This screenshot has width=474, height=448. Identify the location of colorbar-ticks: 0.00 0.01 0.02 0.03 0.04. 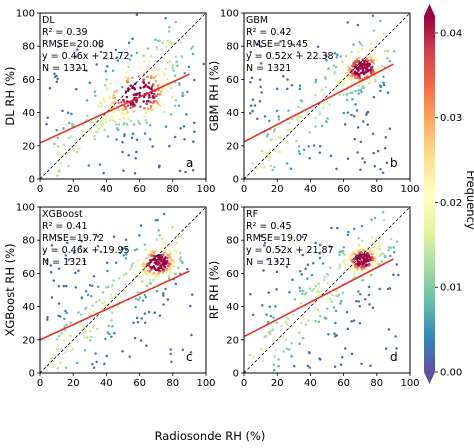
(448, 203).